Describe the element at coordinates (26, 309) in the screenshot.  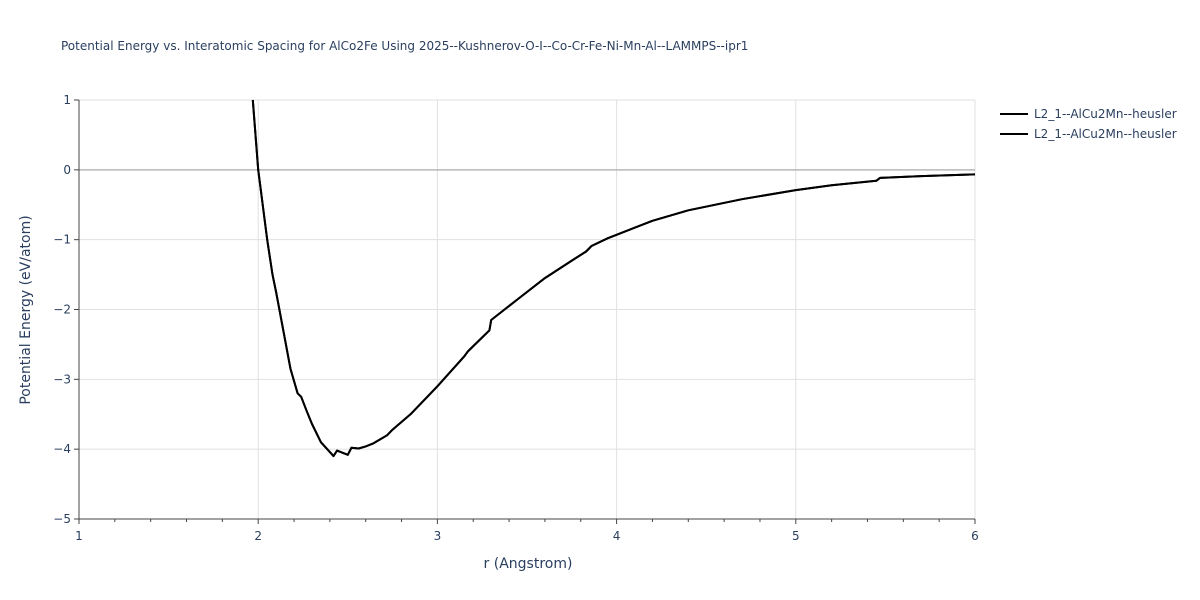
I see `y-axis-title: Potential Energy (eV/atom)` at that location.